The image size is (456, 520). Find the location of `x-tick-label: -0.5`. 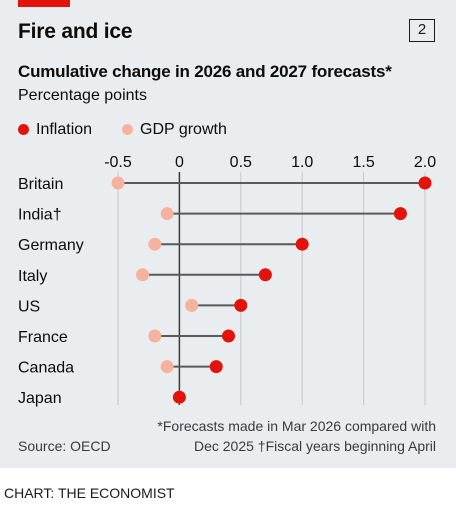

x-tick-label: -0.5 is located at coordinates (118, 162).